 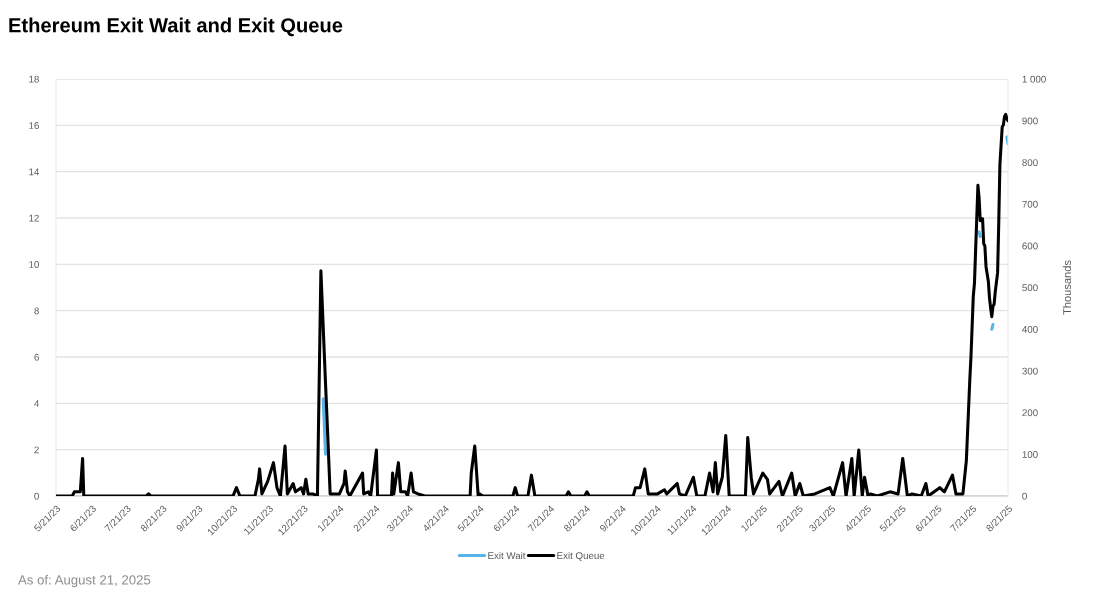 I want to click on y-tick-label: 14, so click(x=34, y=172).